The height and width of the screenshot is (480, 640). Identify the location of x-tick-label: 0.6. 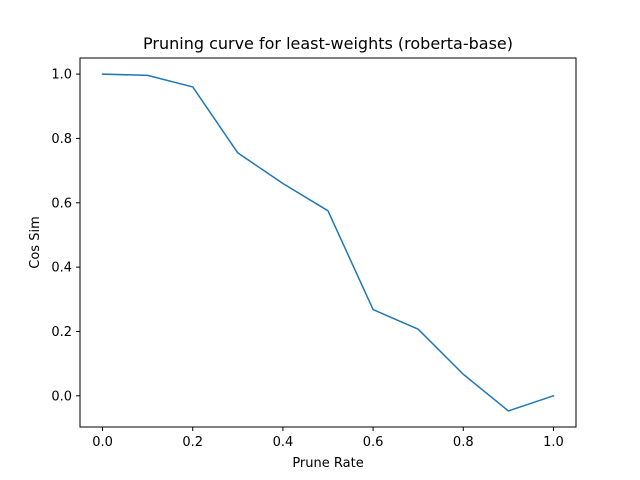
(373, 442).